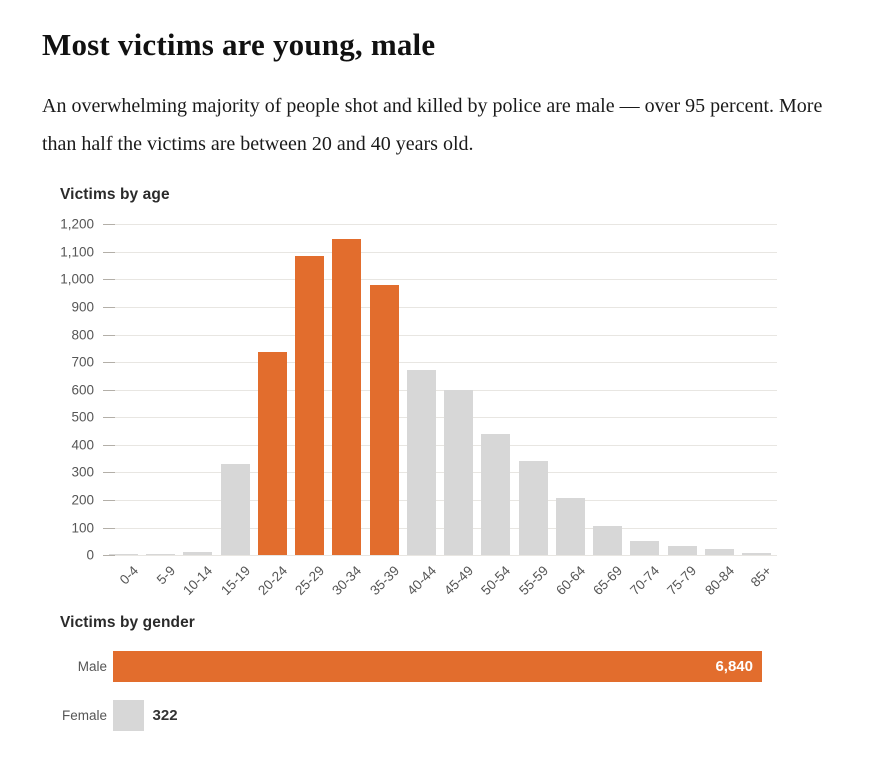  What do you see at coordinates (235, 581) in the screenshot?
I see `x-axis-label-15-19: 15-19` at bounding box center [235, 581].